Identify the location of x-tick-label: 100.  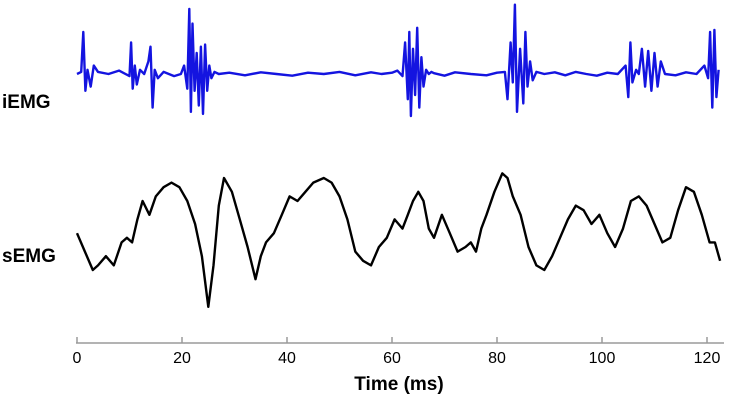
(602, 358).